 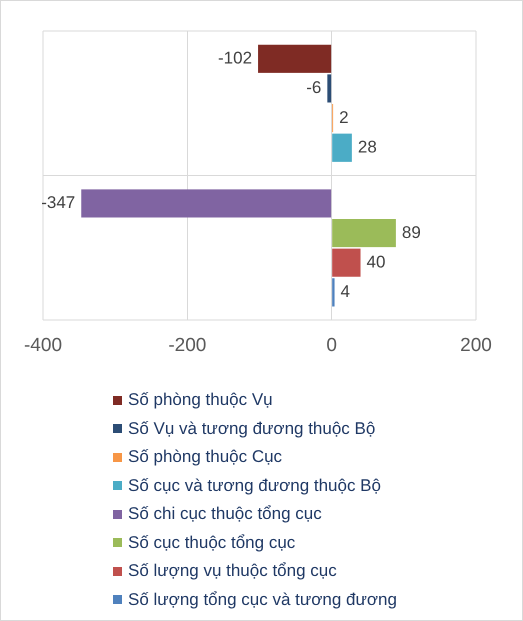 I want to click on legend-label: Số cục và tương đương thuộc Bộ, so click(x=254, y=486).